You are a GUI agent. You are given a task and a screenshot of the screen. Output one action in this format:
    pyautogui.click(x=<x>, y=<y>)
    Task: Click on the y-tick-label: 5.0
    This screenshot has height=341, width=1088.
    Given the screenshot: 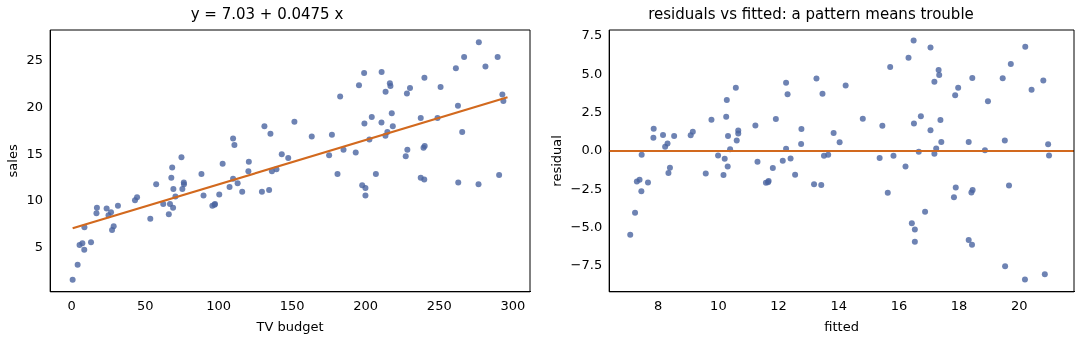 What is the action you would take?
    pyautogui.click(x=592, y=73)
    